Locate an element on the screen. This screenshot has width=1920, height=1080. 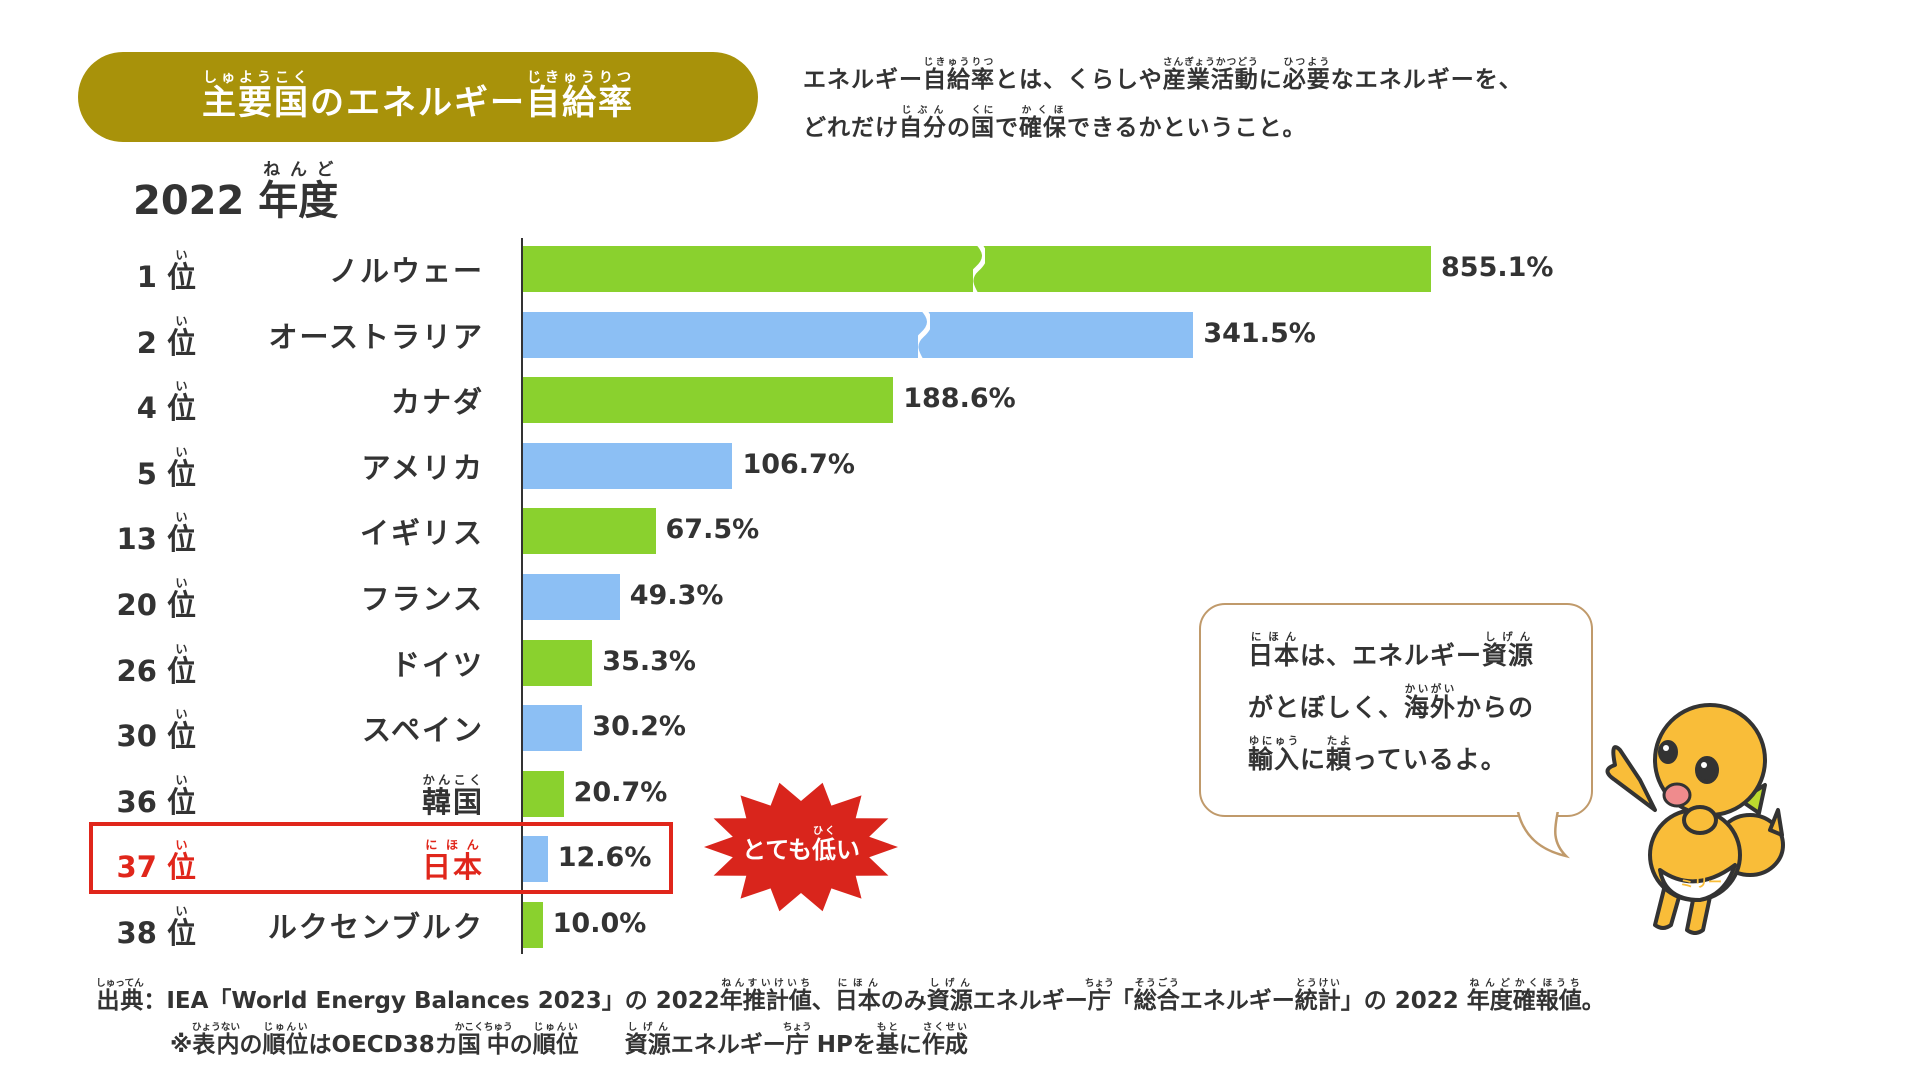
ruby-text: 主要国しゅようこく is located at coordinates (256, 96).